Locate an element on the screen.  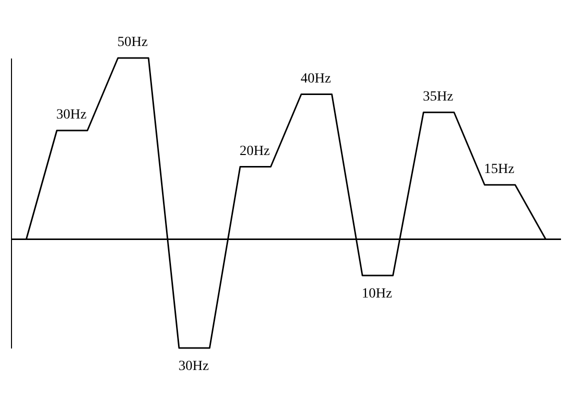
data-label: 35Hz is located at coordinates (438, 96).